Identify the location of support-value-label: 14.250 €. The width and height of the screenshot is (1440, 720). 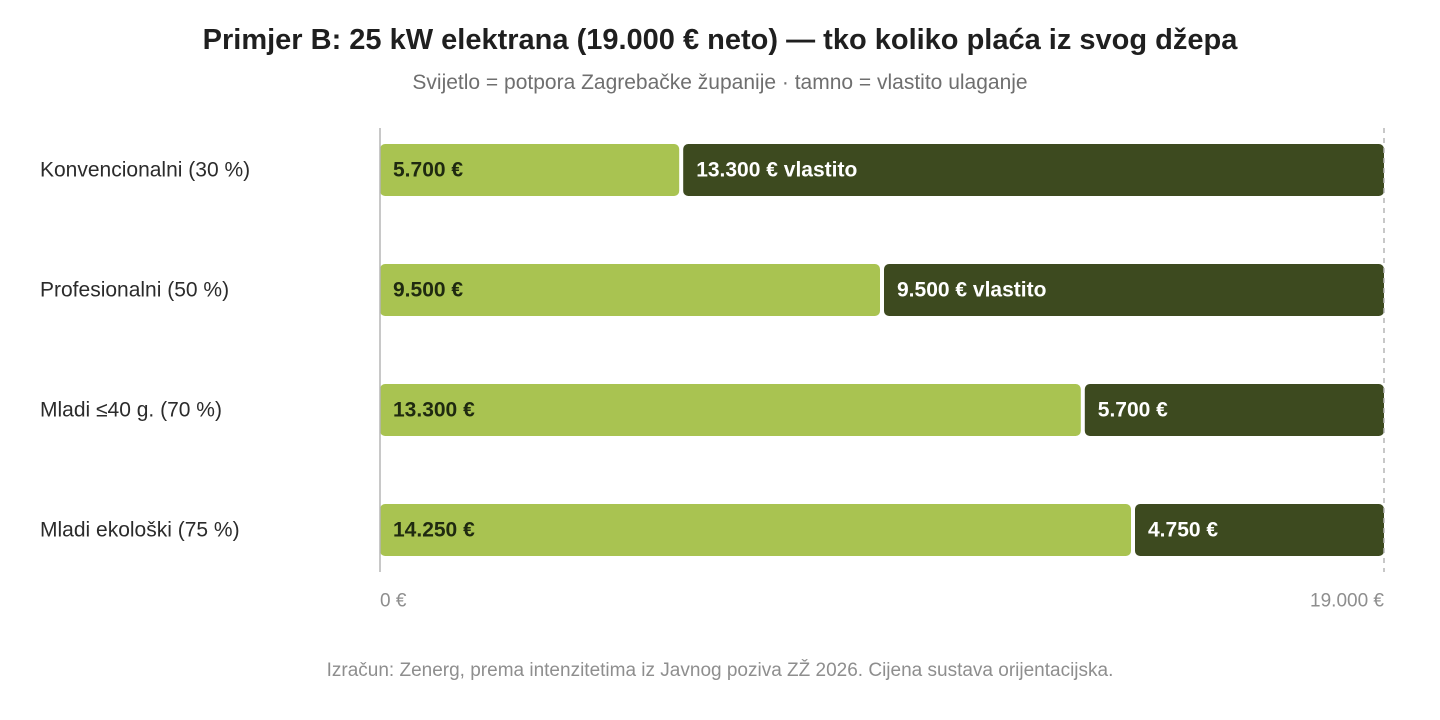
(434, 530).